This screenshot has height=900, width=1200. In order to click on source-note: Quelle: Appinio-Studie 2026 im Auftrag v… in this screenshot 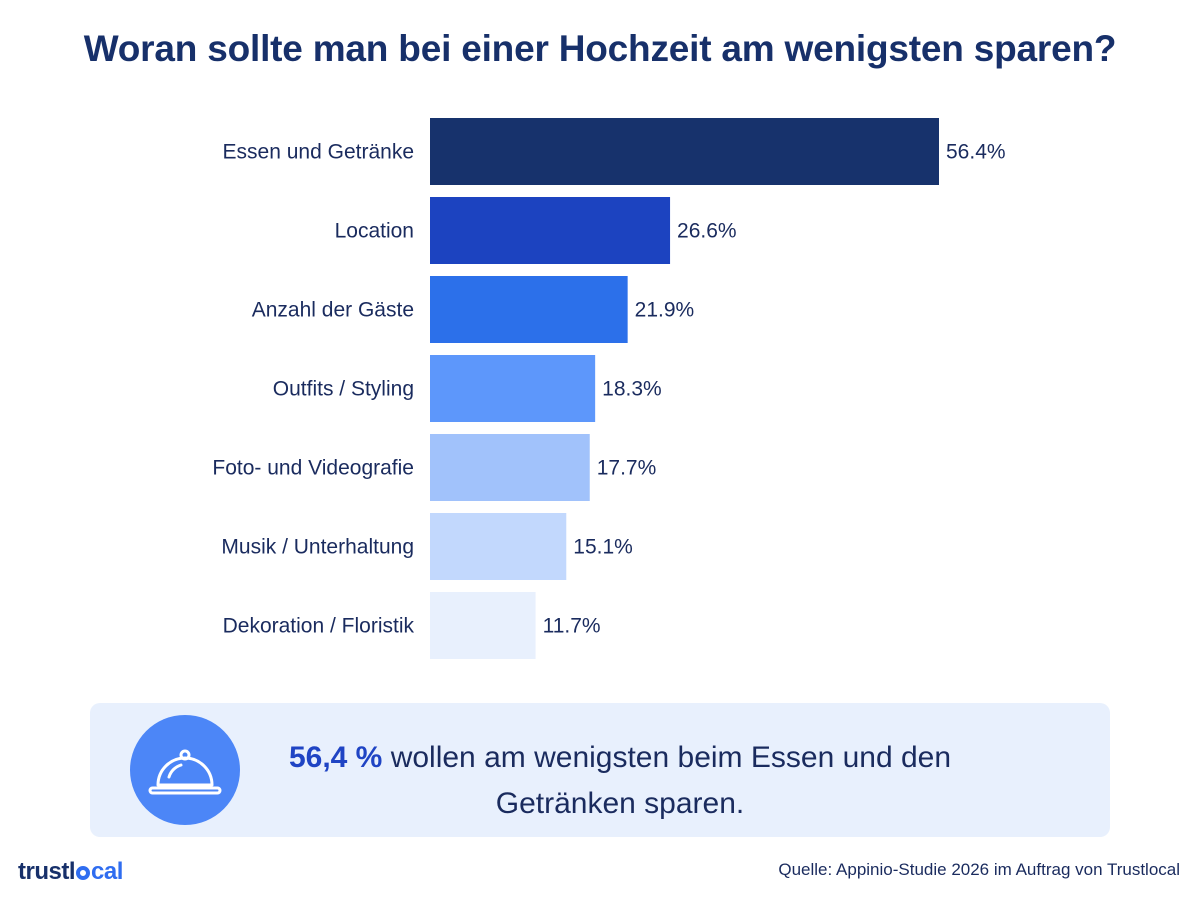, I will do `click(979, 869)`.